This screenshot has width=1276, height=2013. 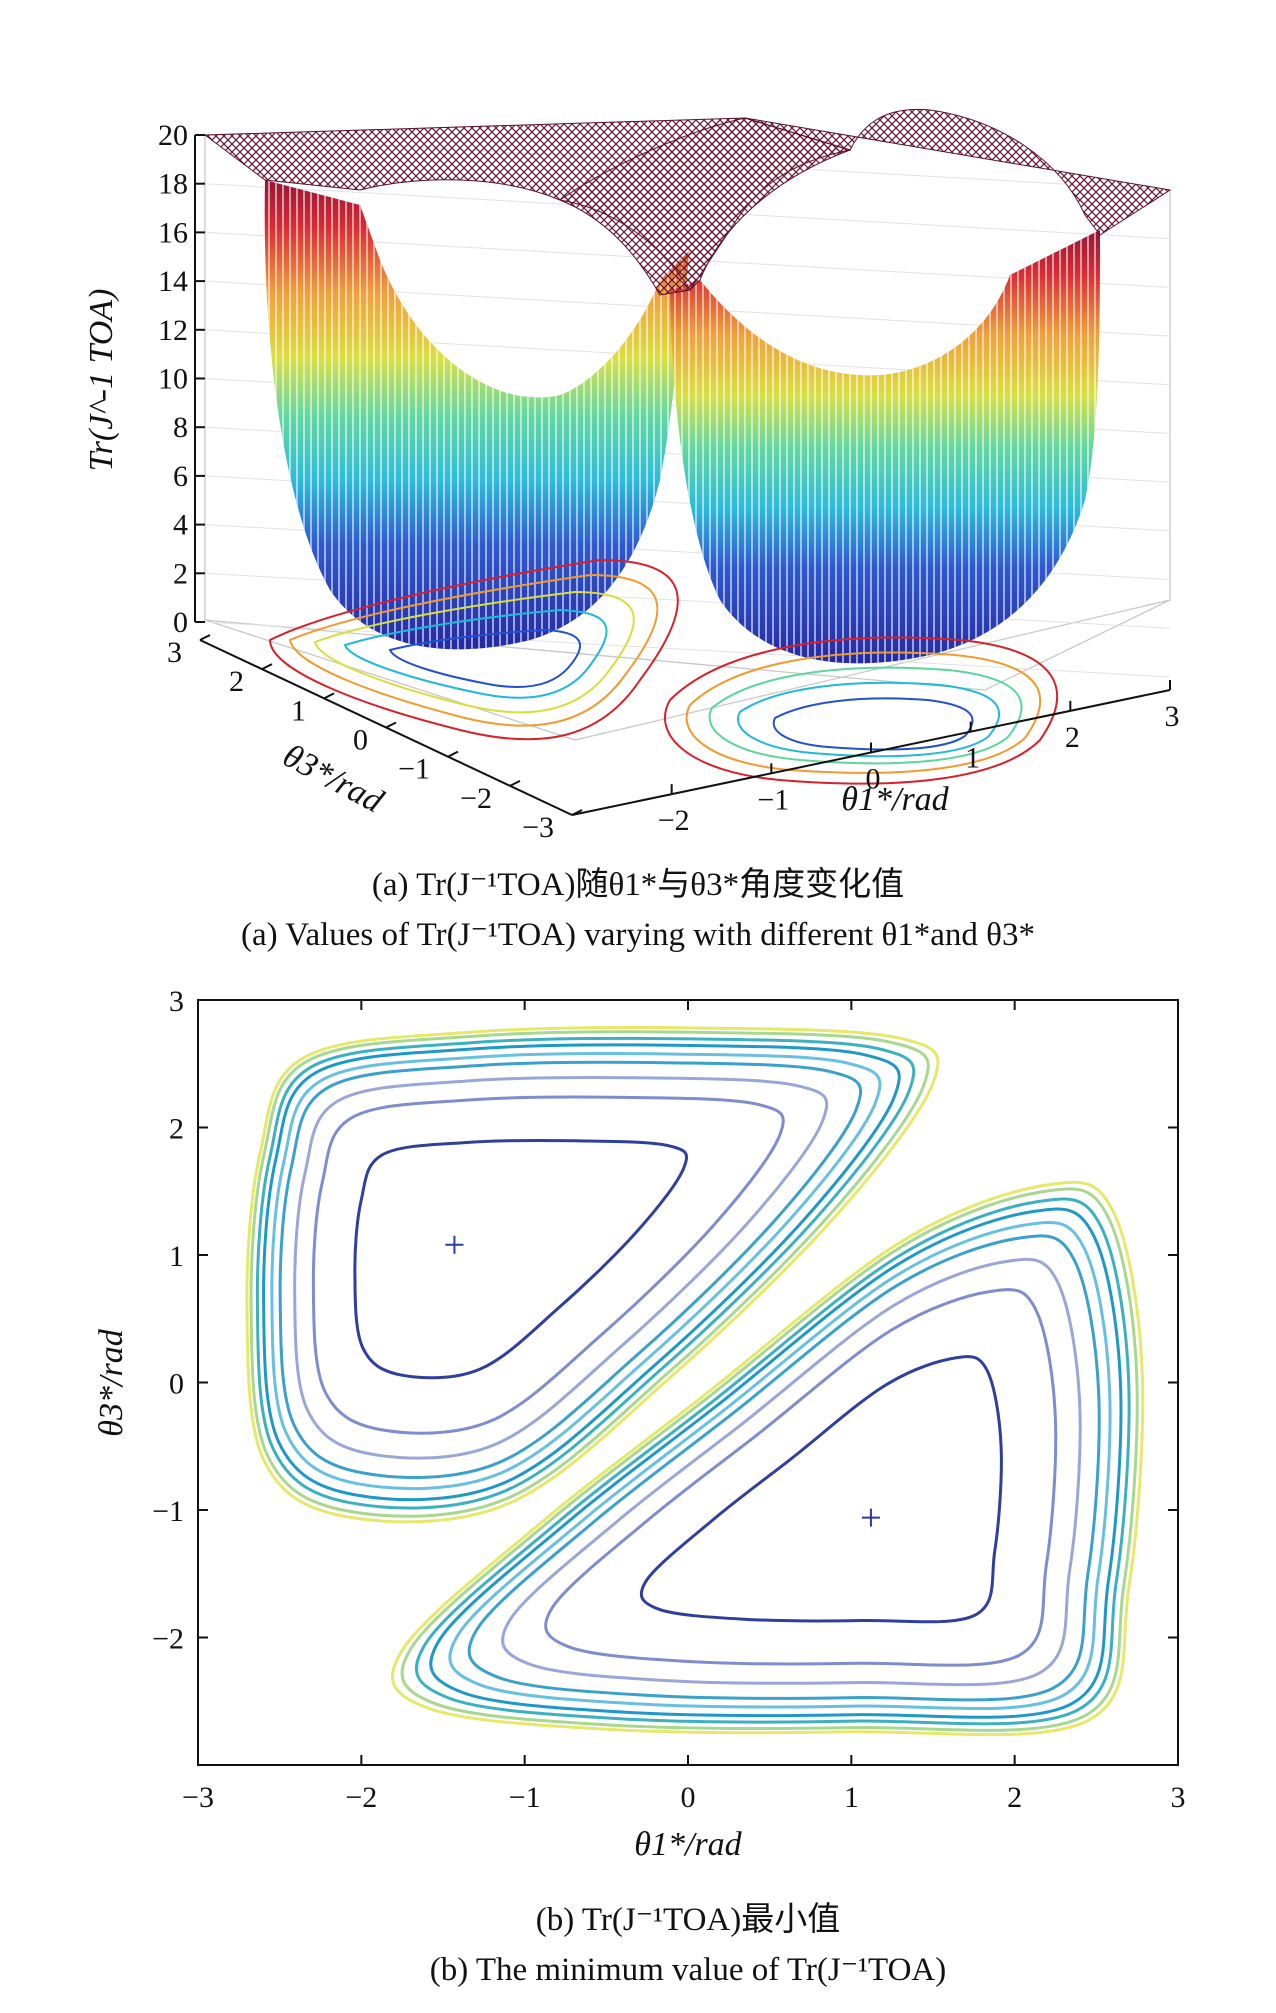 What do you see at coordinates (176, 1001) in the screenshot?
I see `panel-b-y-tick-label: 3` at bounding box center [176, 1001].